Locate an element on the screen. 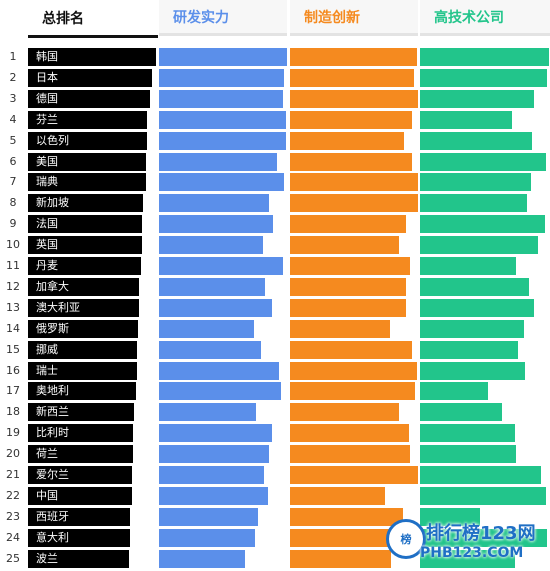 The width and height of the screenshot is (550, 571). country-label: 德国 is located at coordinates (47, 98).